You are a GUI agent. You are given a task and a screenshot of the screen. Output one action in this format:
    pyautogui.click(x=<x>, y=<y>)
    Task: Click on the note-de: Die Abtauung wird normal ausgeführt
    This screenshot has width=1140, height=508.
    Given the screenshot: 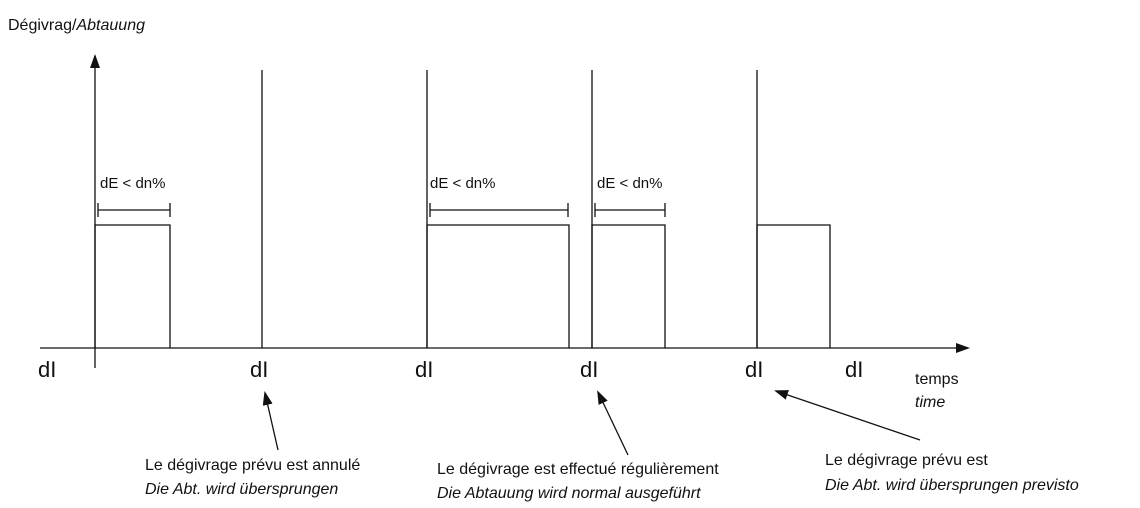 What is the action you would take?
    pyautogui.click(x=569, y=493)
    